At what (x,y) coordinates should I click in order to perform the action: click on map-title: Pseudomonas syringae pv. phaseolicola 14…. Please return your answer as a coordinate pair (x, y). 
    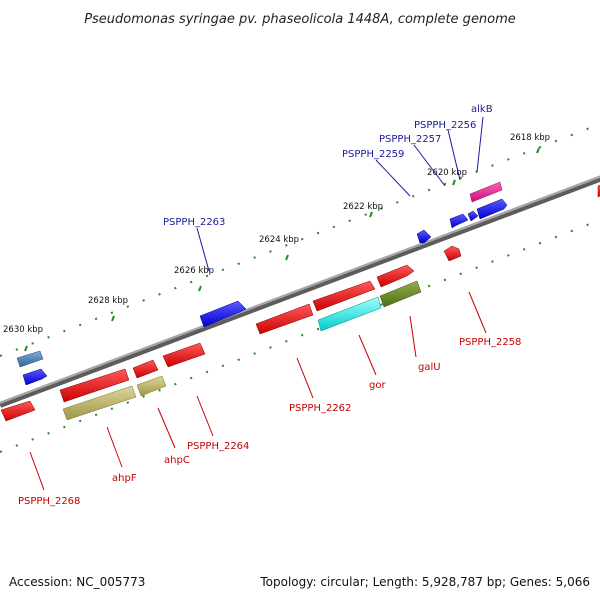
    Looking at the image, I should click on (300, 19).